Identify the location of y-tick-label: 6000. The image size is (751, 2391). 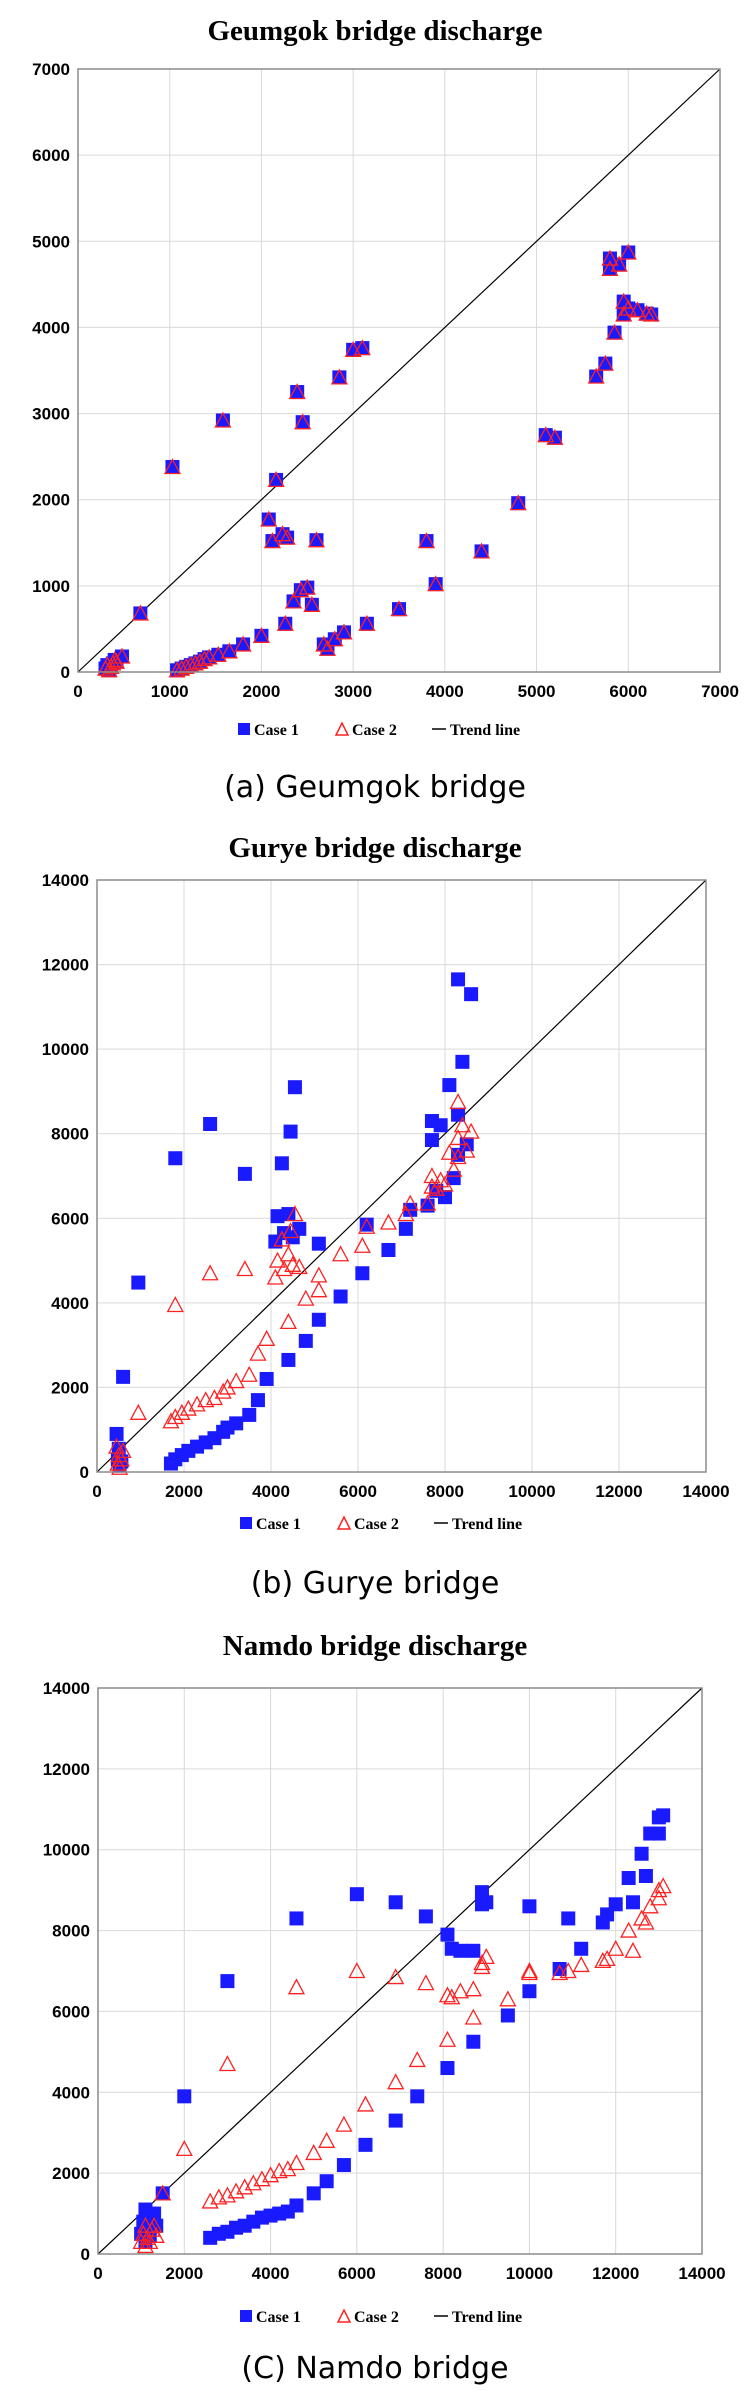
(51, 155).